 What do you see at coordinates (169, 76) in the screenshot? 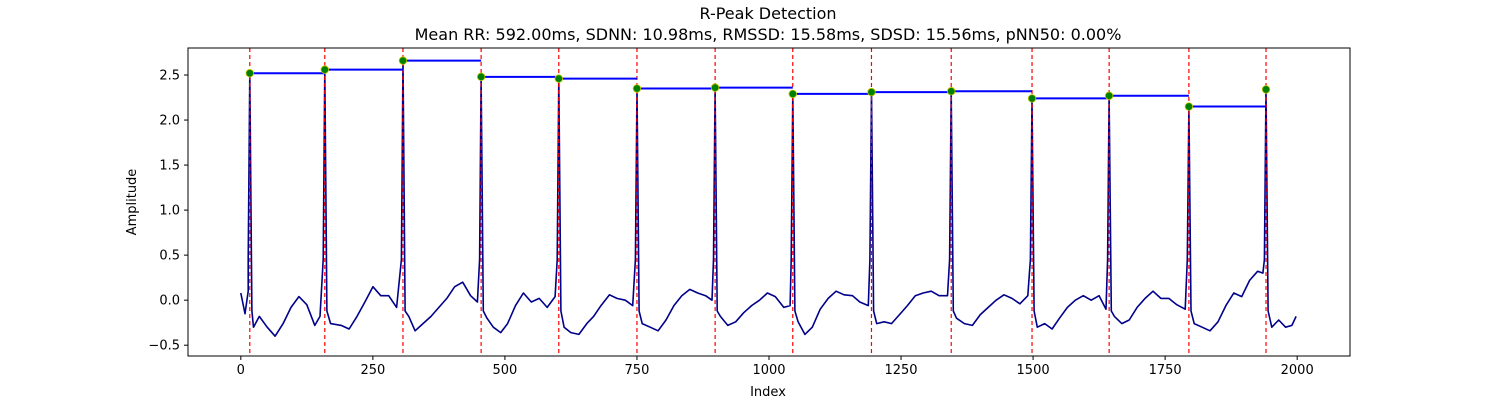
I see `y-tick-label-6: 2.5` at bounding box center [169, 76].